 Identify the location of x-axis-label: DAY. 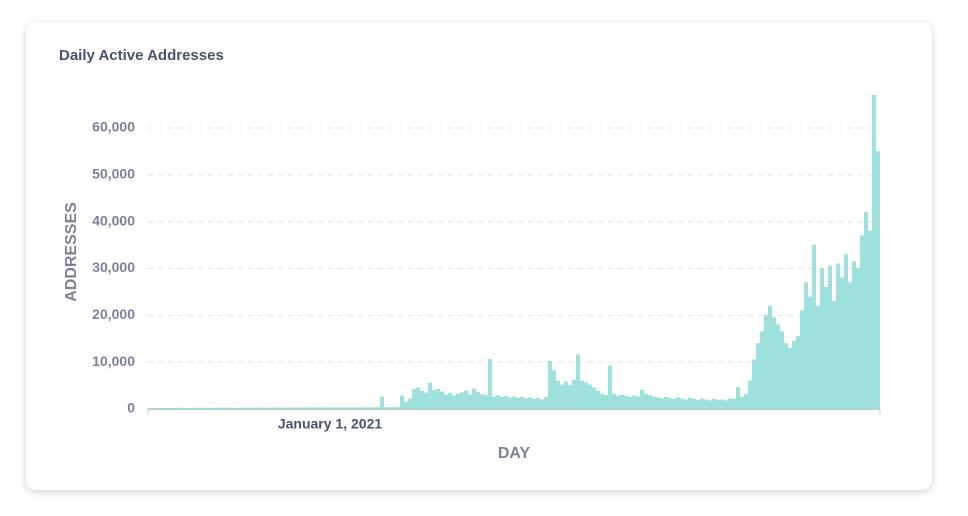
(514, 453).